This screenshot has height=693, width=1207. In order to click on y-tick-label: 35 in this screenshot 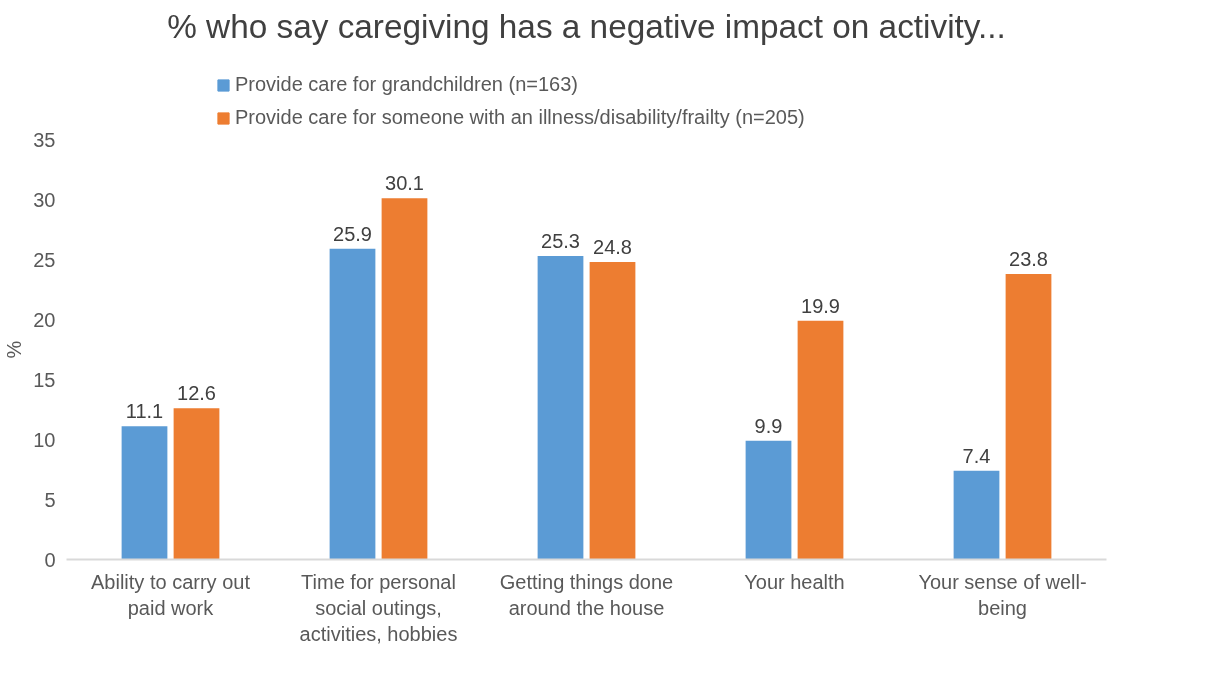, I will do `click(44, 139)`.